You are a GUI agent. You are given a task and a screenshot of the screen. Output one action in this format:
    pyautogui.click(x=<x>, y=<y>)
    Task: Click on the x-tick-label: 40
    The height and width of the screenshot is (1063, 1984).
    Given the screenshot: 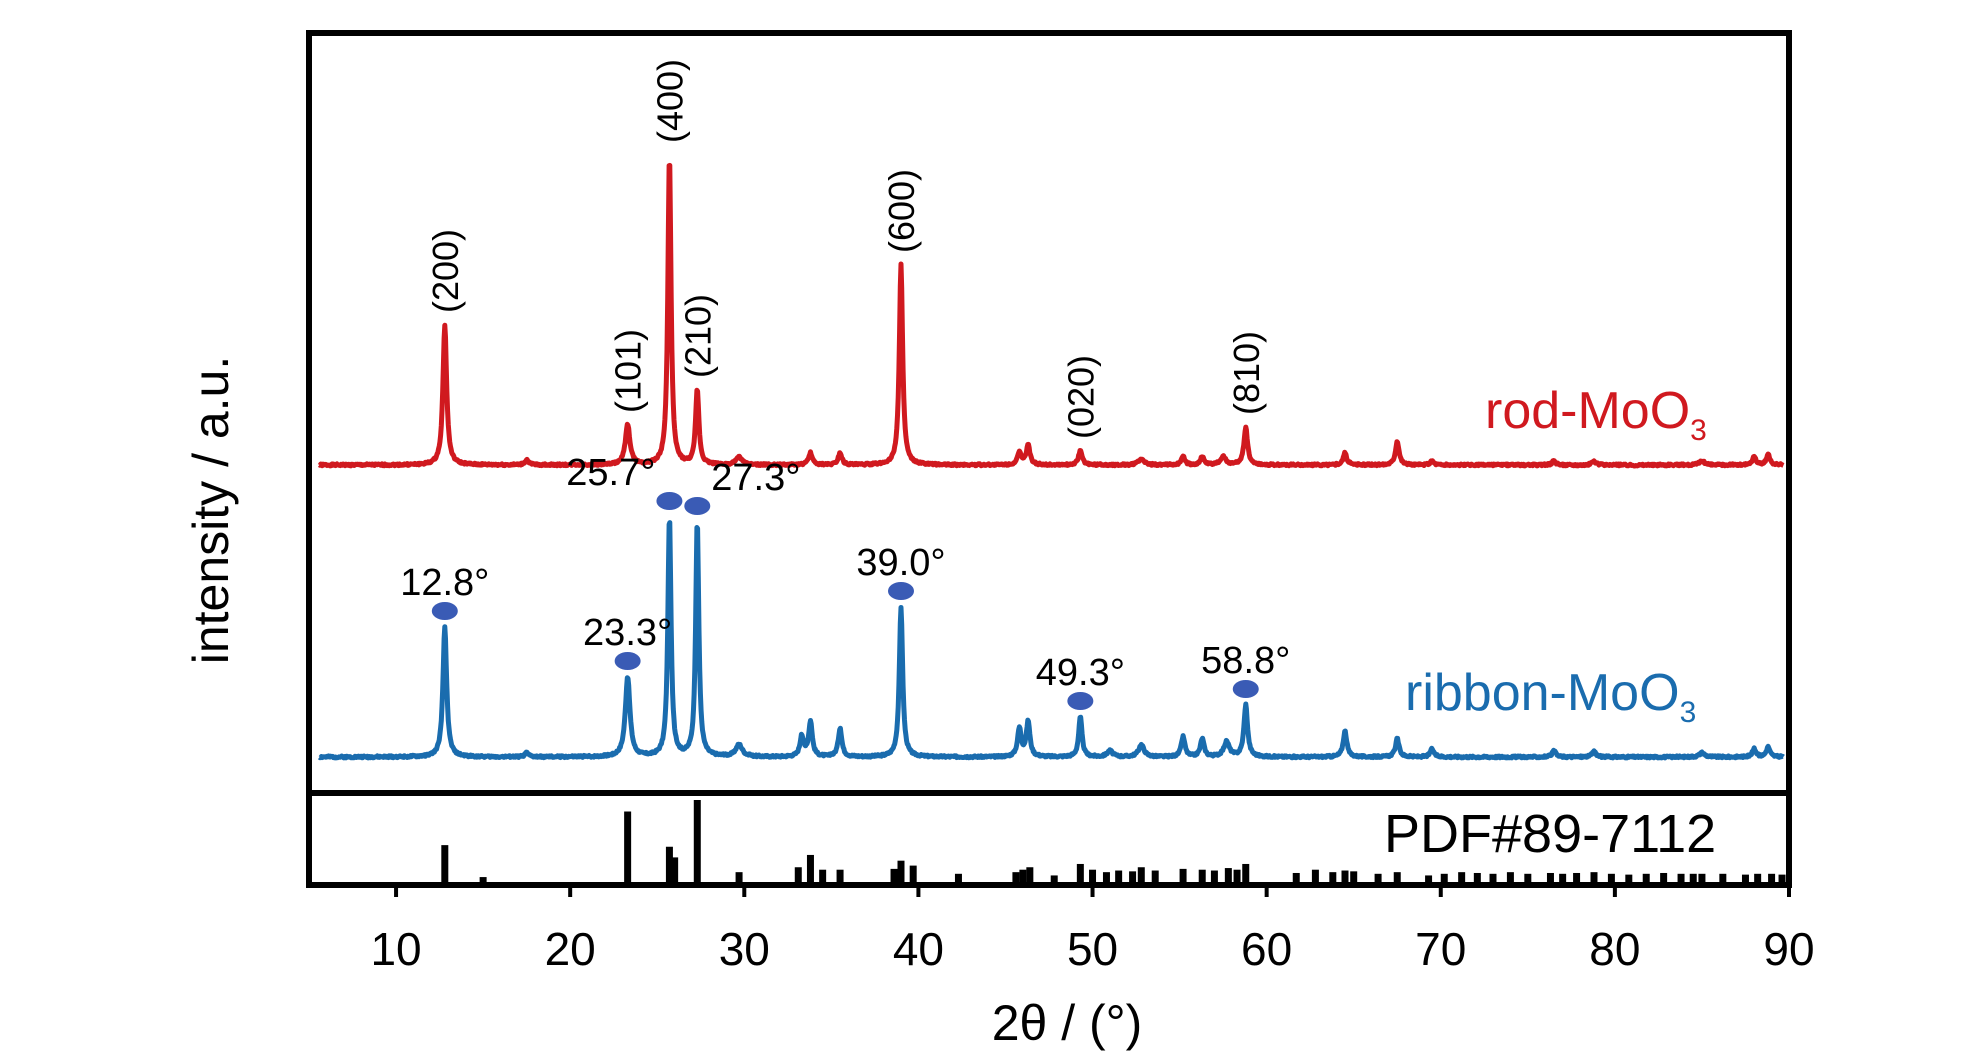 What is the action you would take?
    pyautogui.click(x=918, y=949)
    